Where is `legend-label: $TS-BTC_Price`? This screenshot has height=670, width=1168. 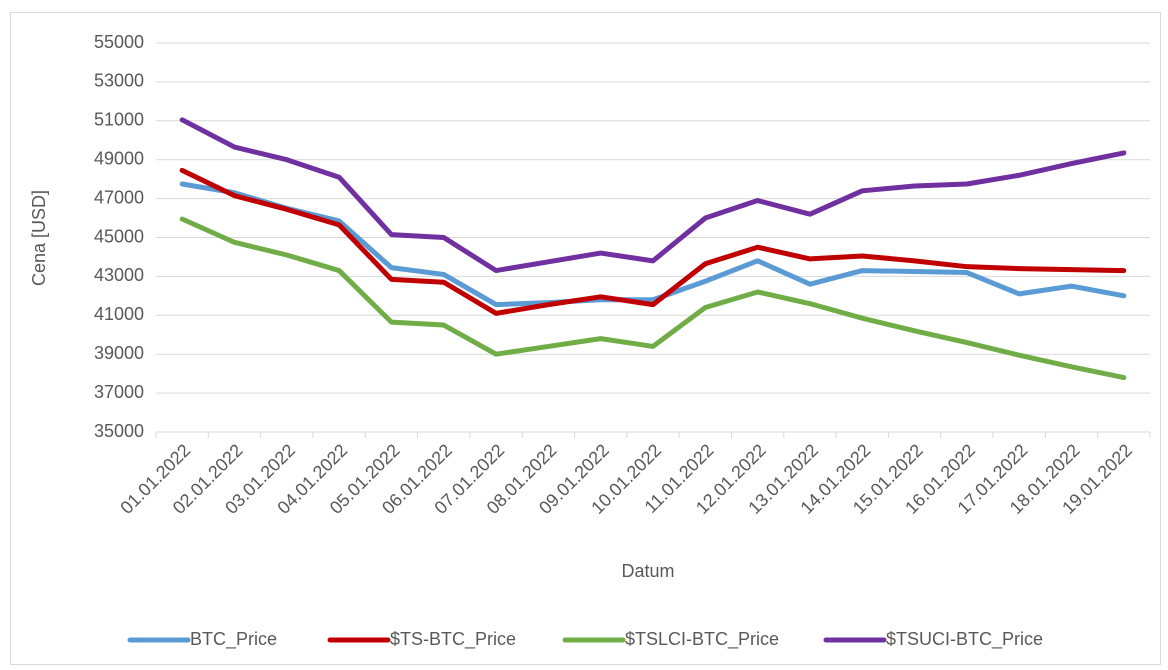
legend-label: $TS-BTC_Price is located at coordinates (453, 639).